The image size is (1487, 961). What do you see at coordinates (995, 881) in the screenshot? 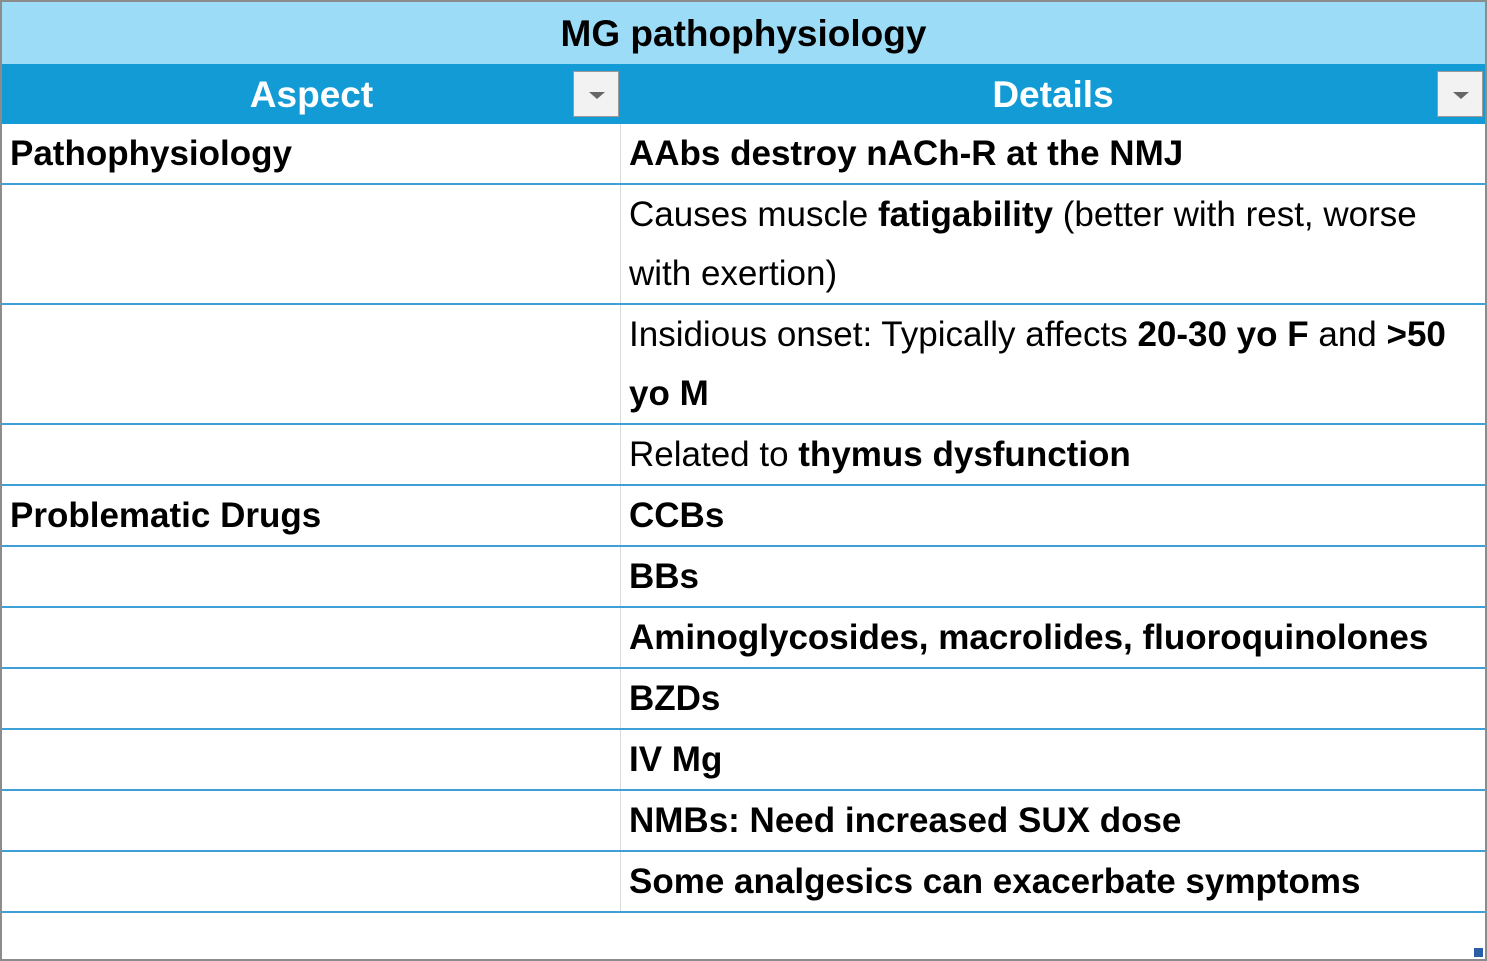
I see `details-text: Some analgesics can exacerbate symptoms` at bounding box center [995, 881].